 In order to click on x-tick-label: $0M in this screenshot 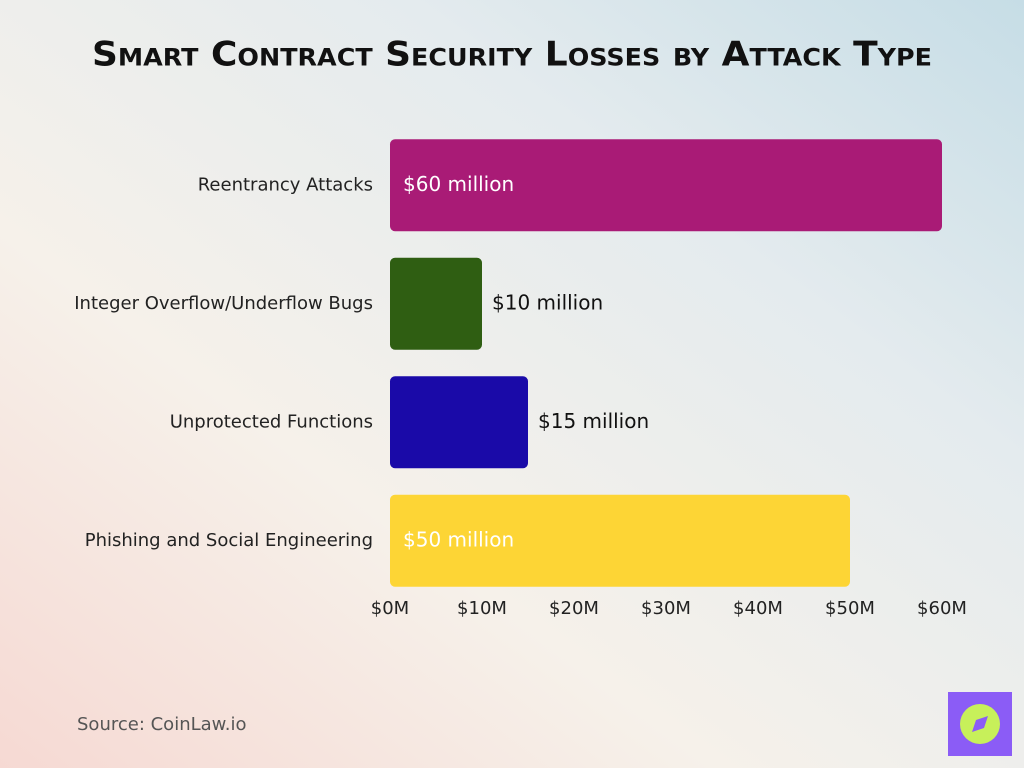, I will do `click(390, 608)`.